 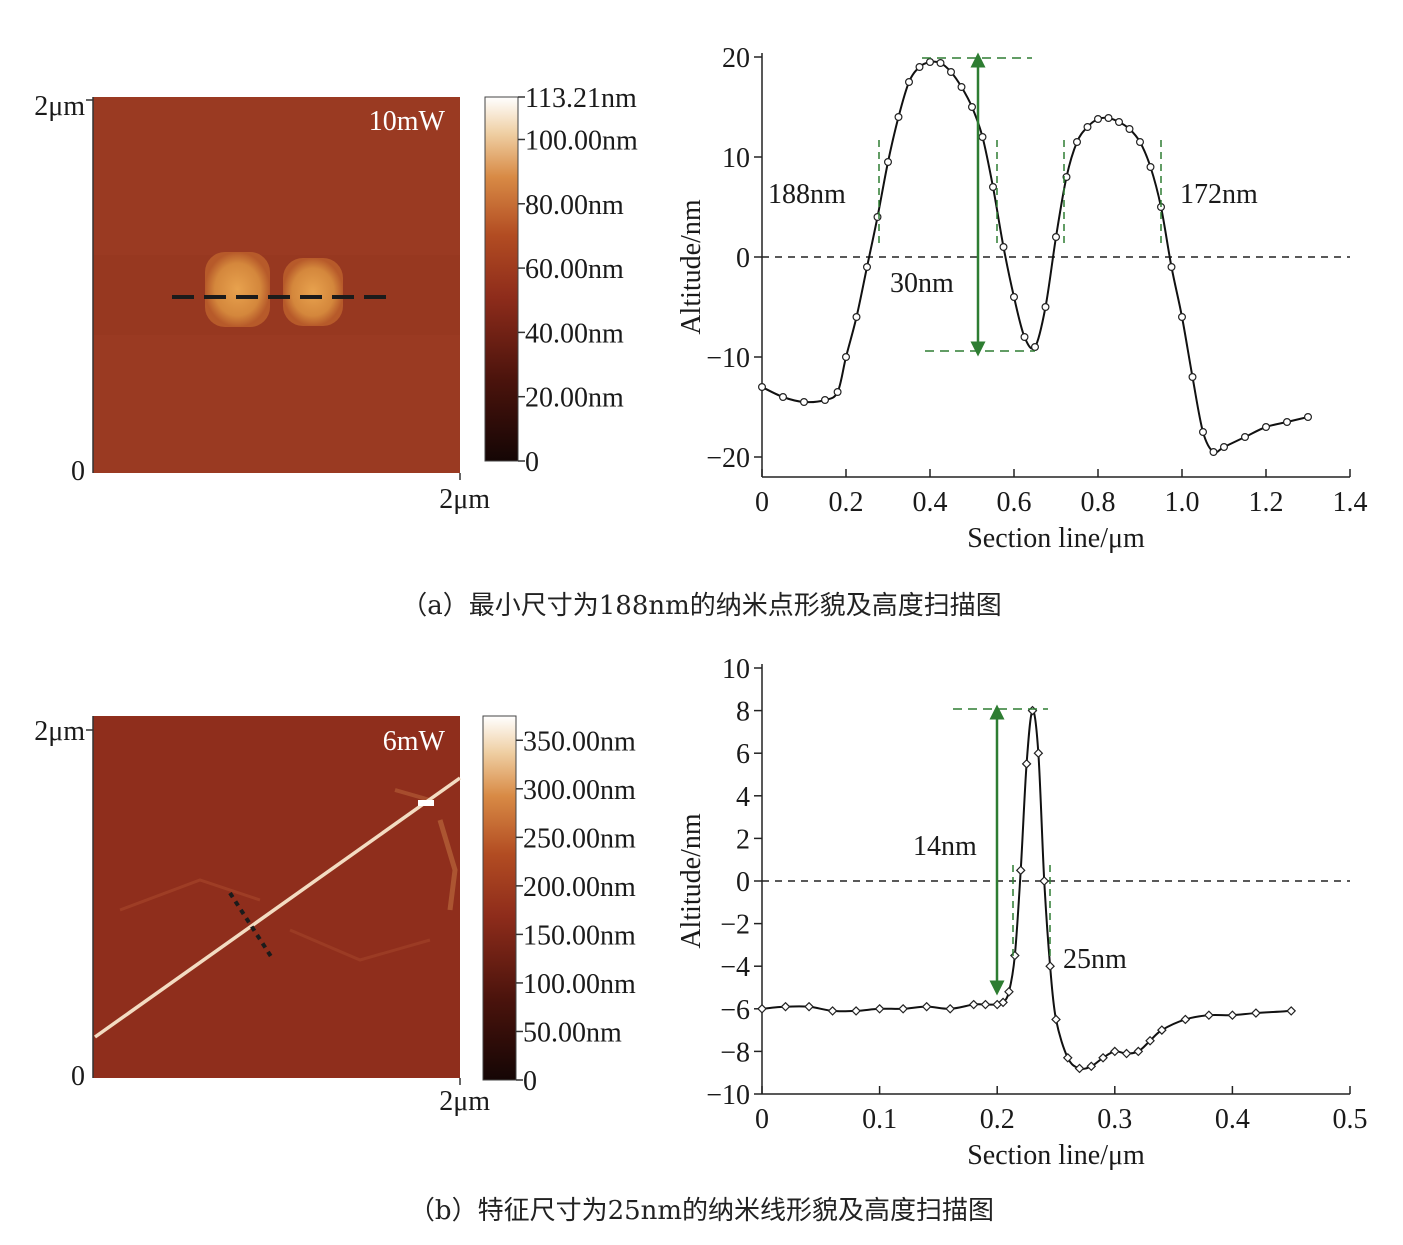 I want to click on profile-curve, so click(x=1035, y=257).